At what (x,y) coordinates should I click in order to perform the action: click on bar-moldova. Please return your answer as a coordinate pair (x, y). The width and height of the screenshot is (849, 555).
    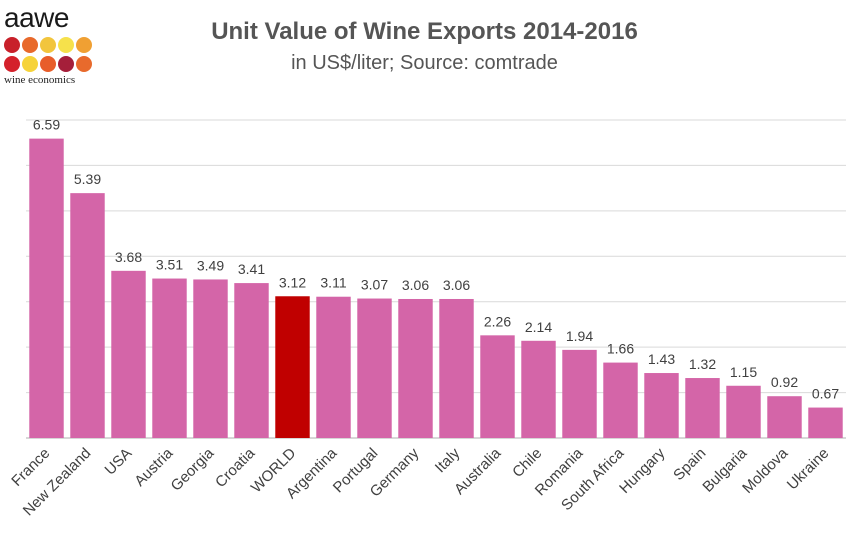
    Looking at the image, I should click on (784, 417).